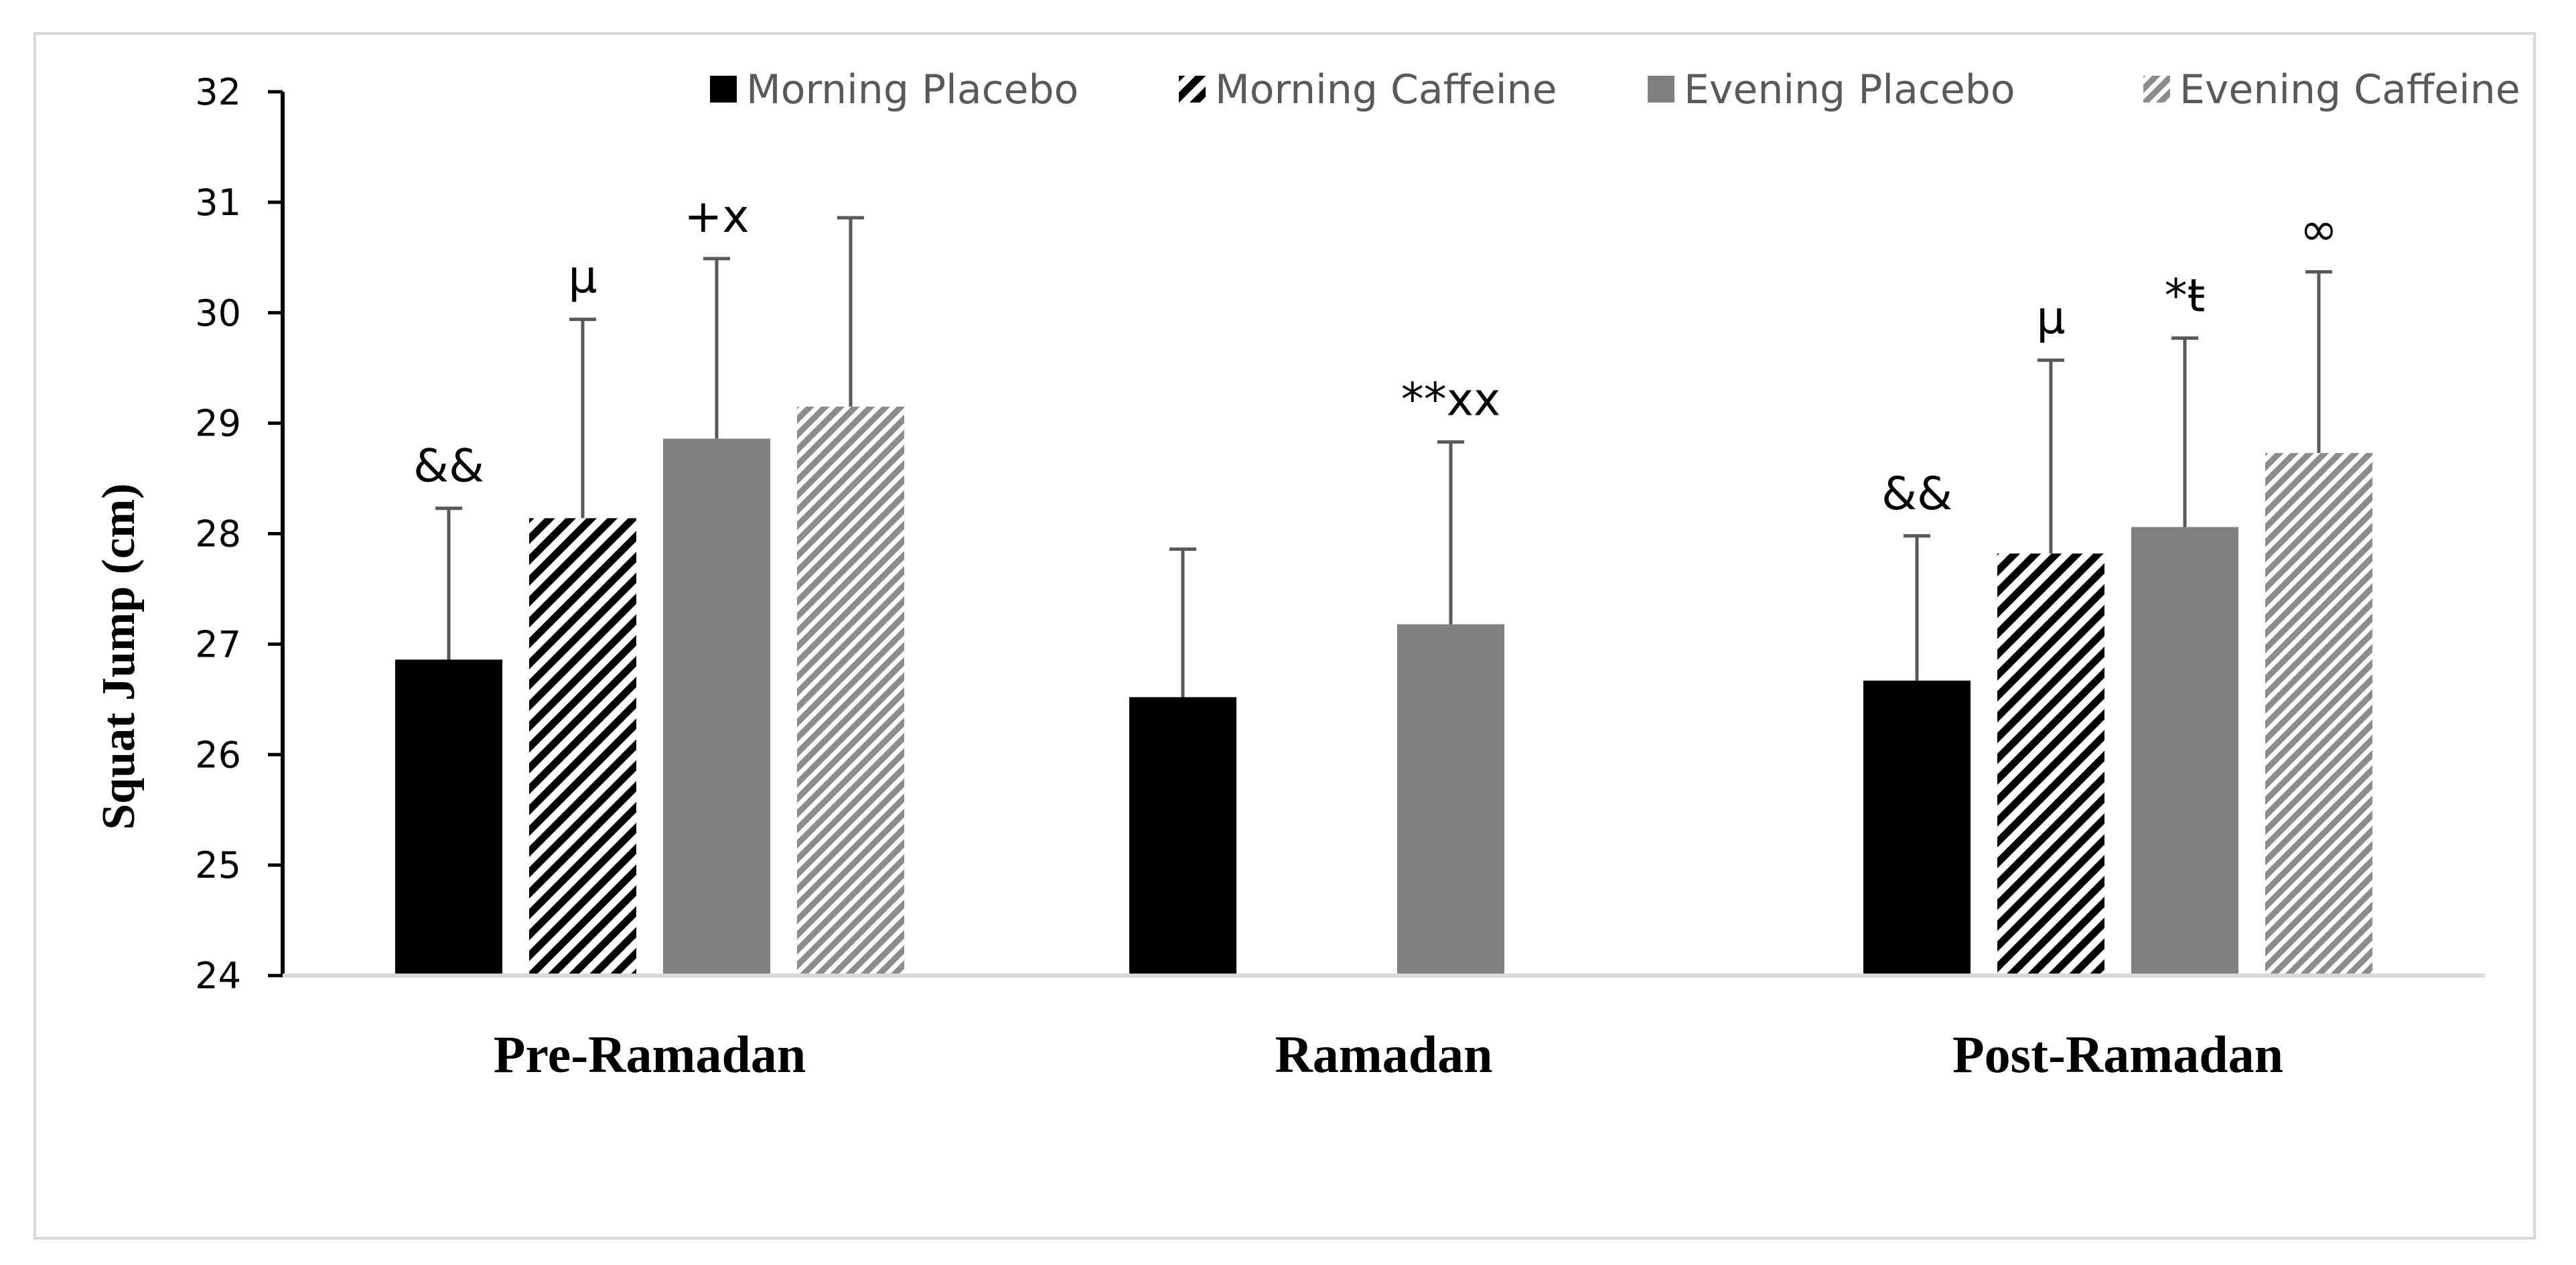 This screenshot has width=2576, height=1265. I want to click on y-tick-label: 25, so click(218, 865).